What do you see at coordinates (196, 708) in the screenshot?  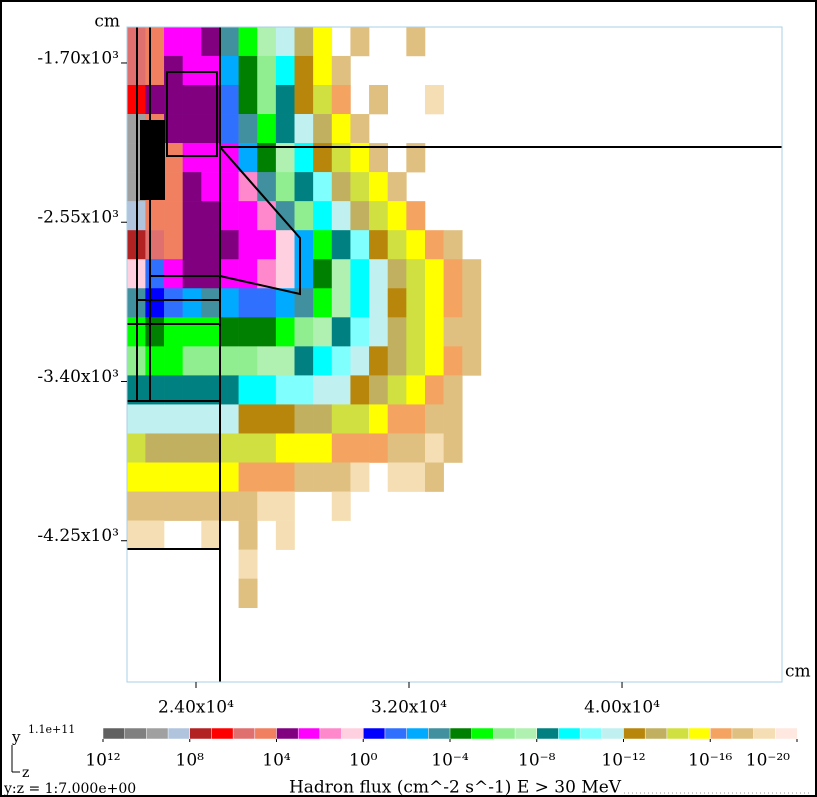 I see `x-tick-label: 2.40x10⁴` at bounding box center [196, 708].